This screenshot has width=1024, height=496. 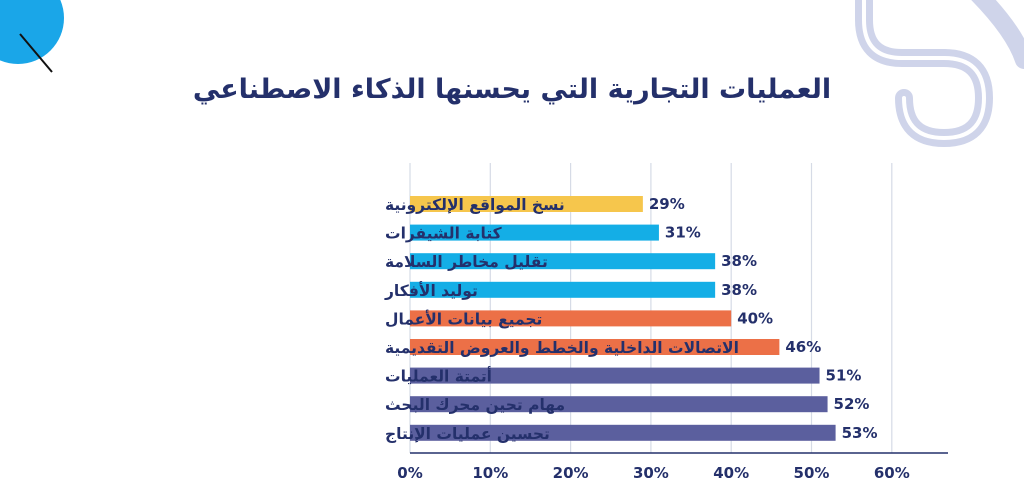 What do you see at coordinates (939, 74) in the screenshot?
I see `corner-shapes-decoration` at bounding box center [939, 74].